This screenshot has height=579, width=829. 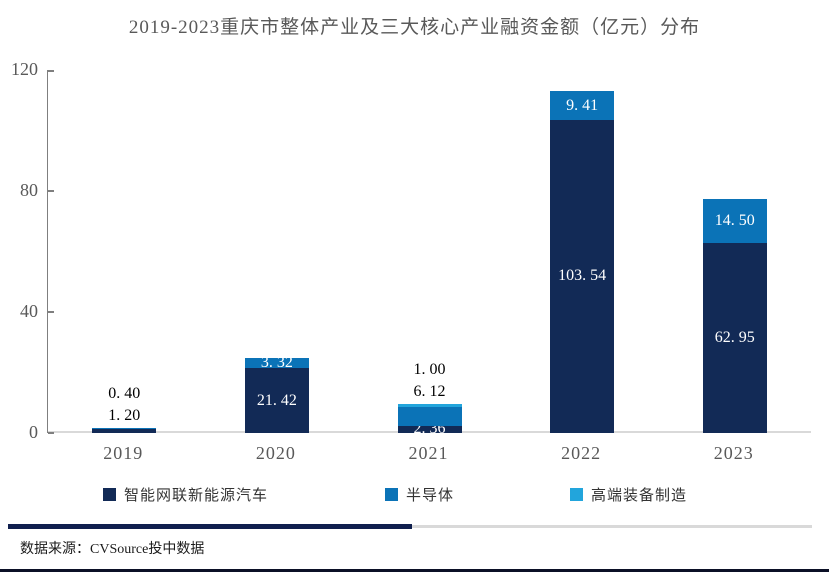 What do you see at coordinates (196, 496) in the screenshot?
I see `legend-label: 智能网联新能源汽车` at bounding box center [196, 496].